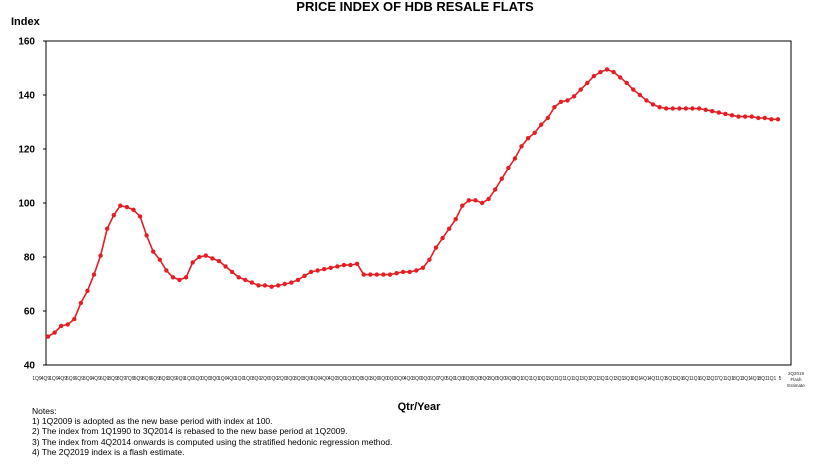  Describe the element at coordinates (26, 150) in the screenshot. I see `y-tick-label: 120` at that location.